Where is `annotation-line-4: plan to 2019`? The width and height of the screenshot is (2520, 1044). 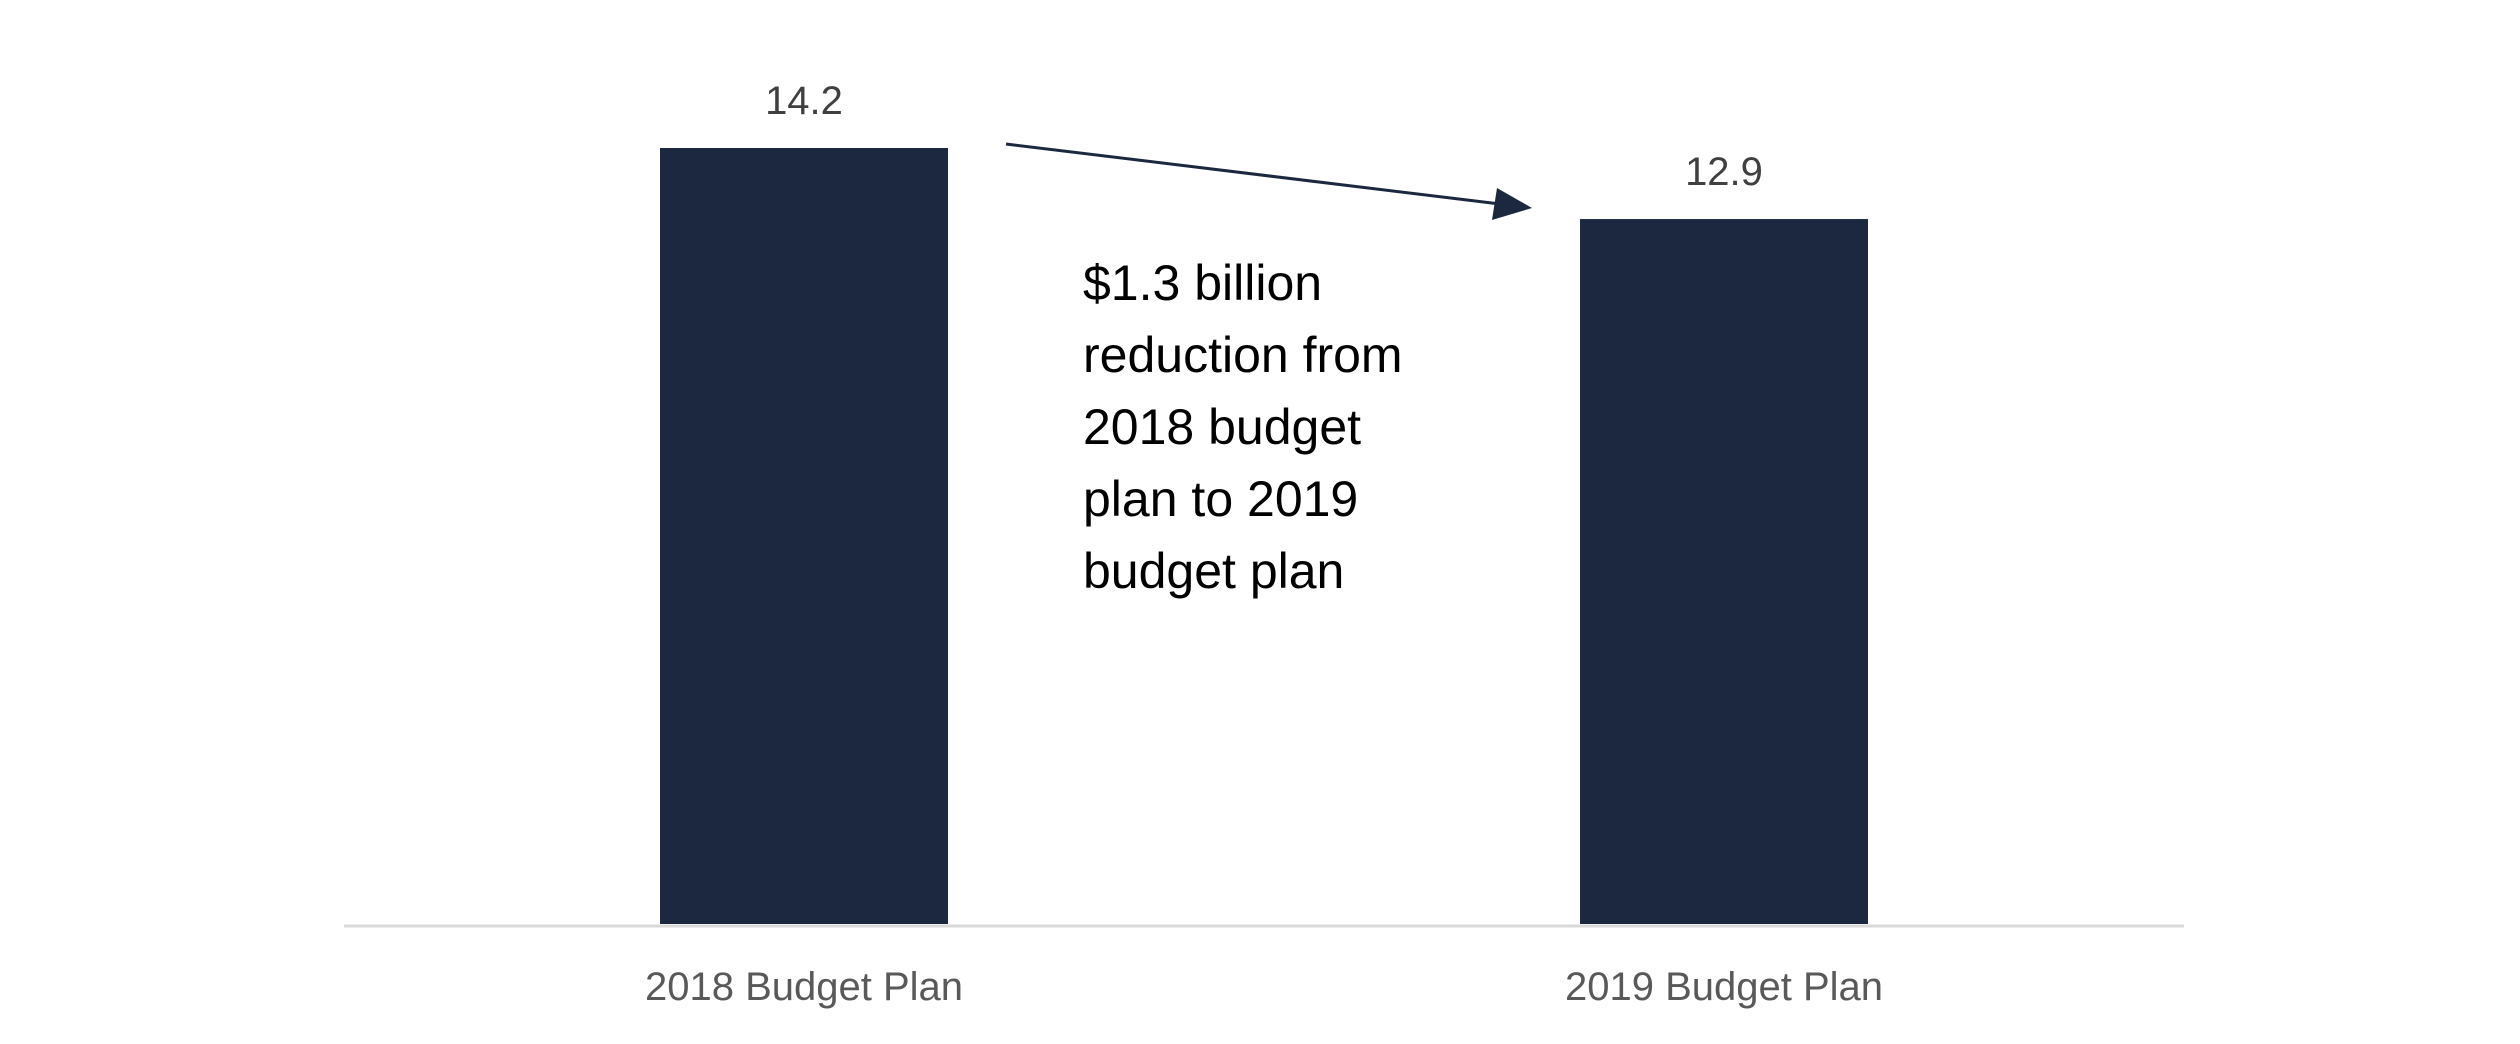
annotation-line-4: plan to 2019 is located at coordinates (1220, 499).